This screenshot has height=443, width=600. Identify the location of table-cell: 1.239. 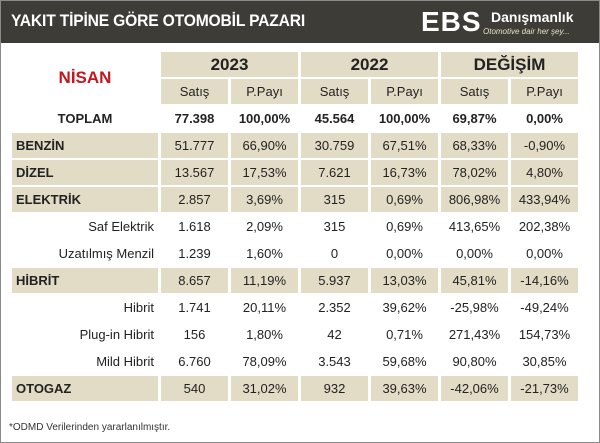
(194, 253).